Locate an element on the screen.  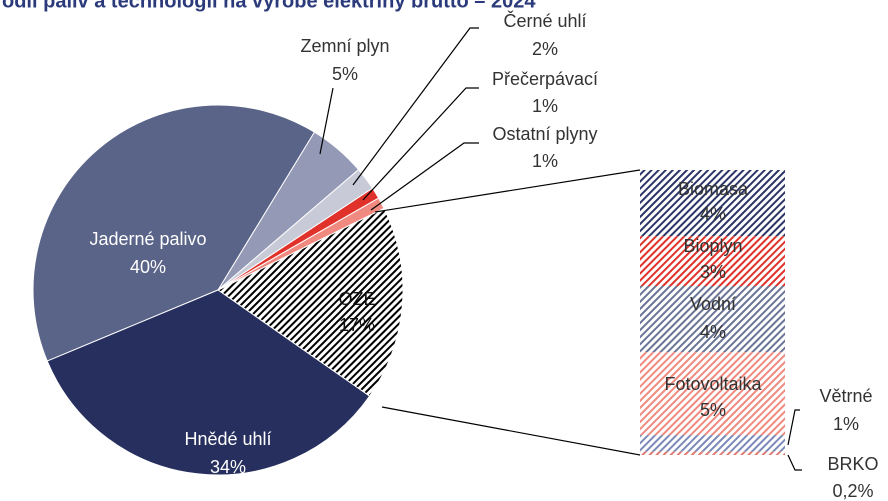
slice-label: Hnědé uhlí is located at coordinates (227, 439).